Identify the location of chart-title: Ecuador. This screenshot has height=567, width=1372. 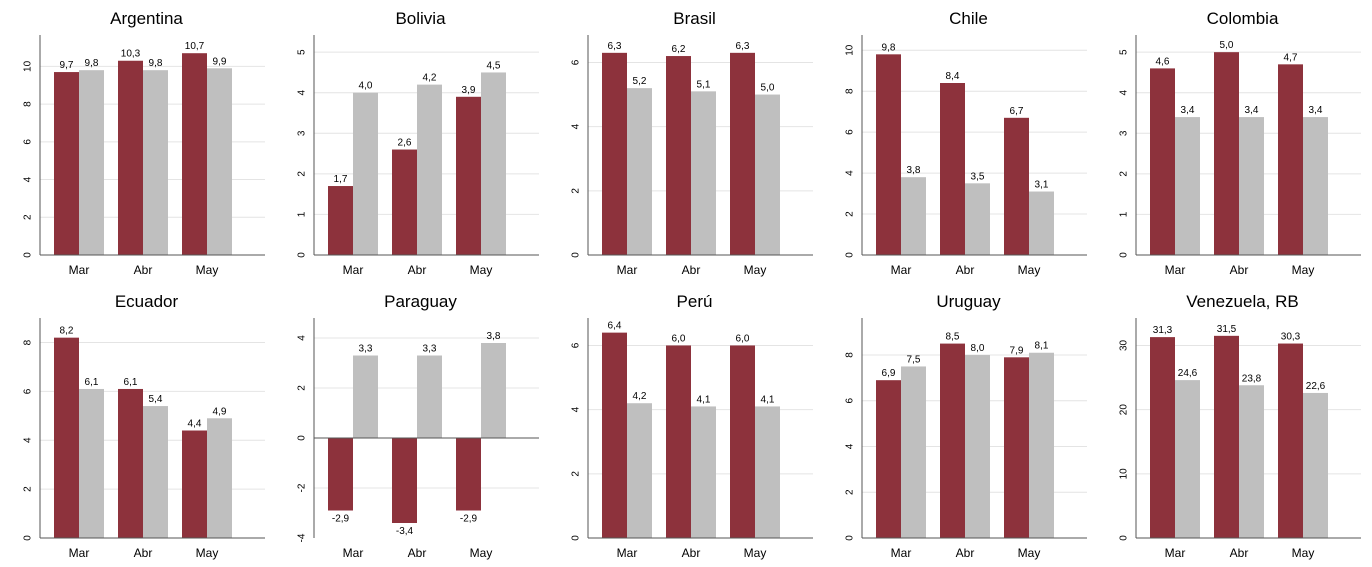
(147, 301).